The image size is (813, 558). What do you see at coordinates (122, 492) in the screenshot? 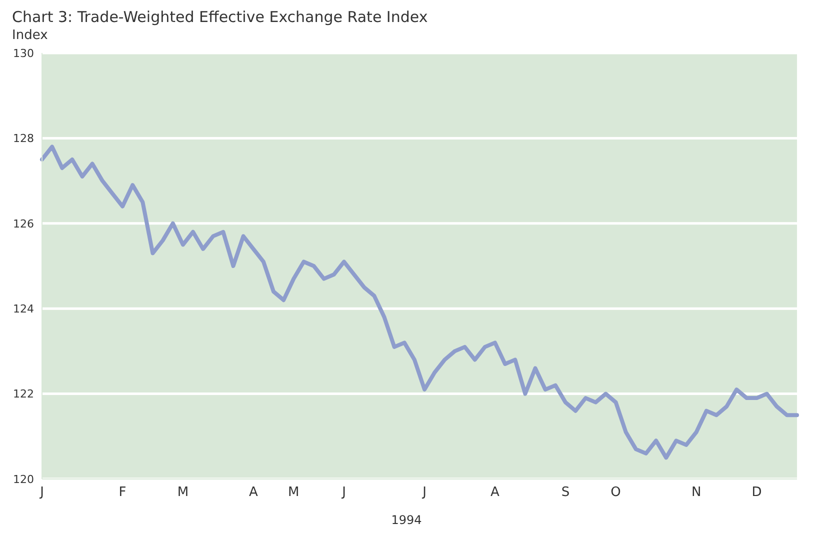
I see `x-tick-label: F` at bounding box center [122, 492].